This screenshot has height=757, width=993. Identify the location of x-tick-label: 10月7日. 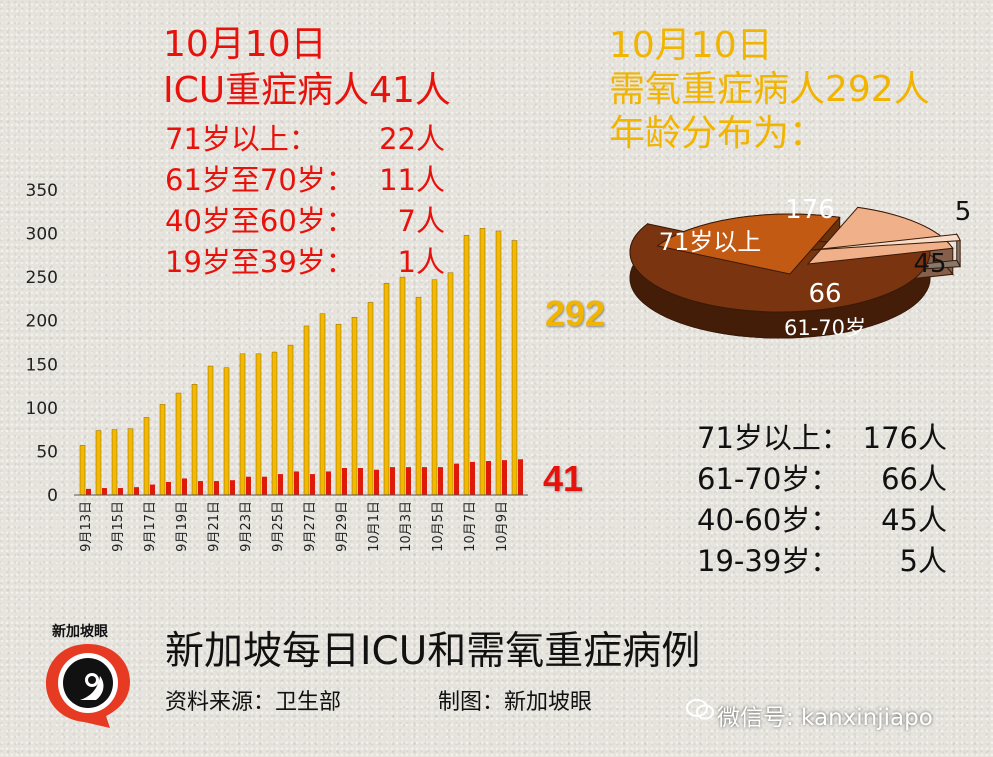
(470, 526).